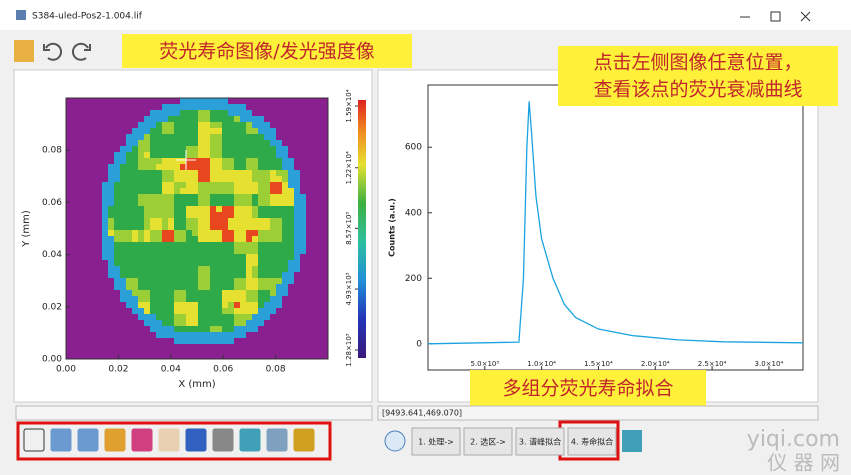  Describe the element at coordinates (53, 51) in the screenshot. I see `undo-icon` at that location.